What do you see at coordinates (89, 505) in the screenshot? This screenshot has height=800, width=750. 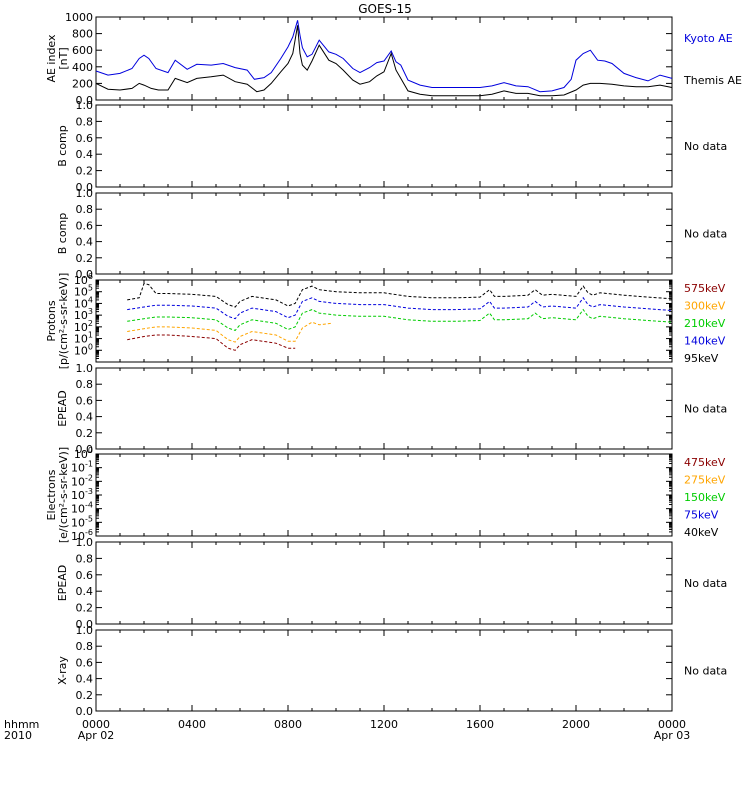 I see `y-tick-exponent: -4` at bounding box center [89, 505].